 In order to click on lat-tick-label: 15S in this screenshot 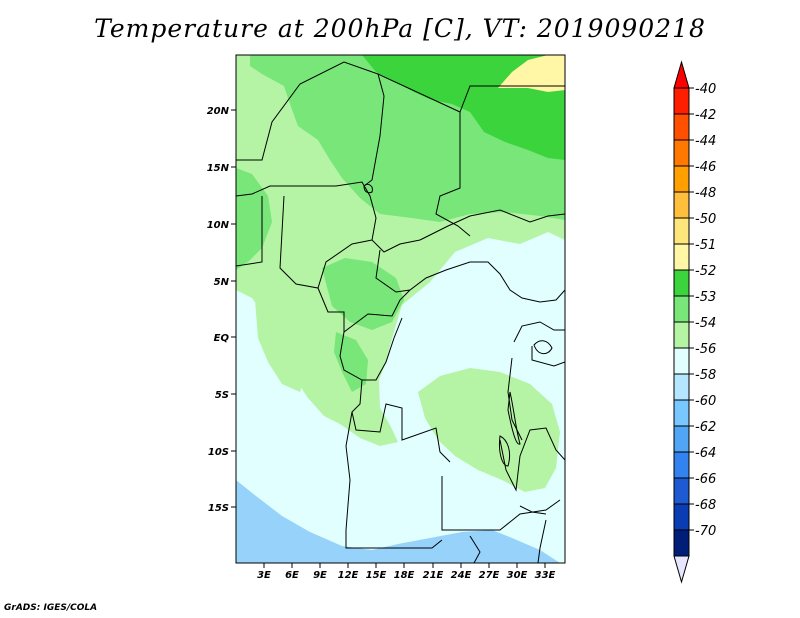, I will do `click(218, 508)`.